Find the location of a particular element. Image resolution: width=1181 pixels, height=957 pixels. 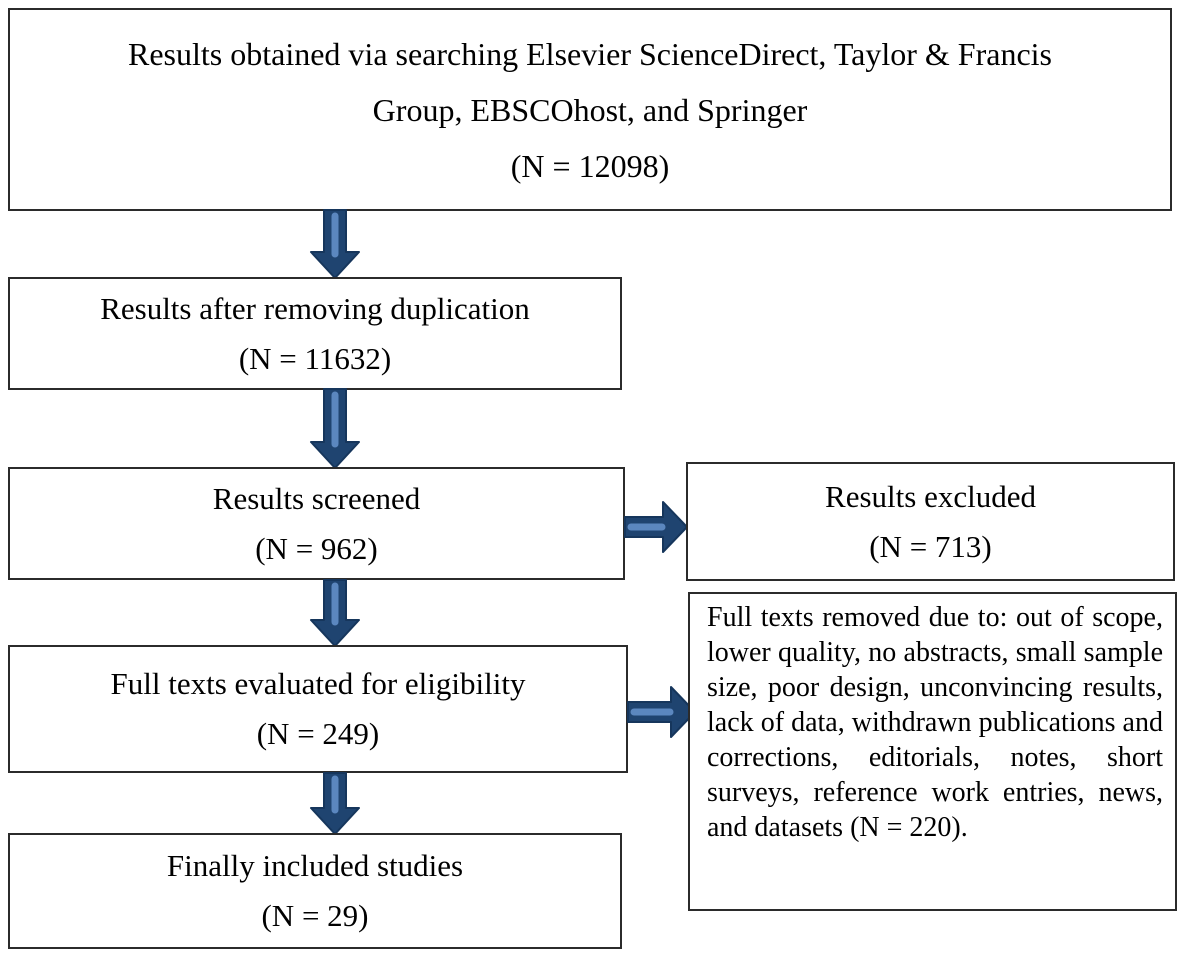

arrow-down-3-icon is located at coordinates (335, 613).